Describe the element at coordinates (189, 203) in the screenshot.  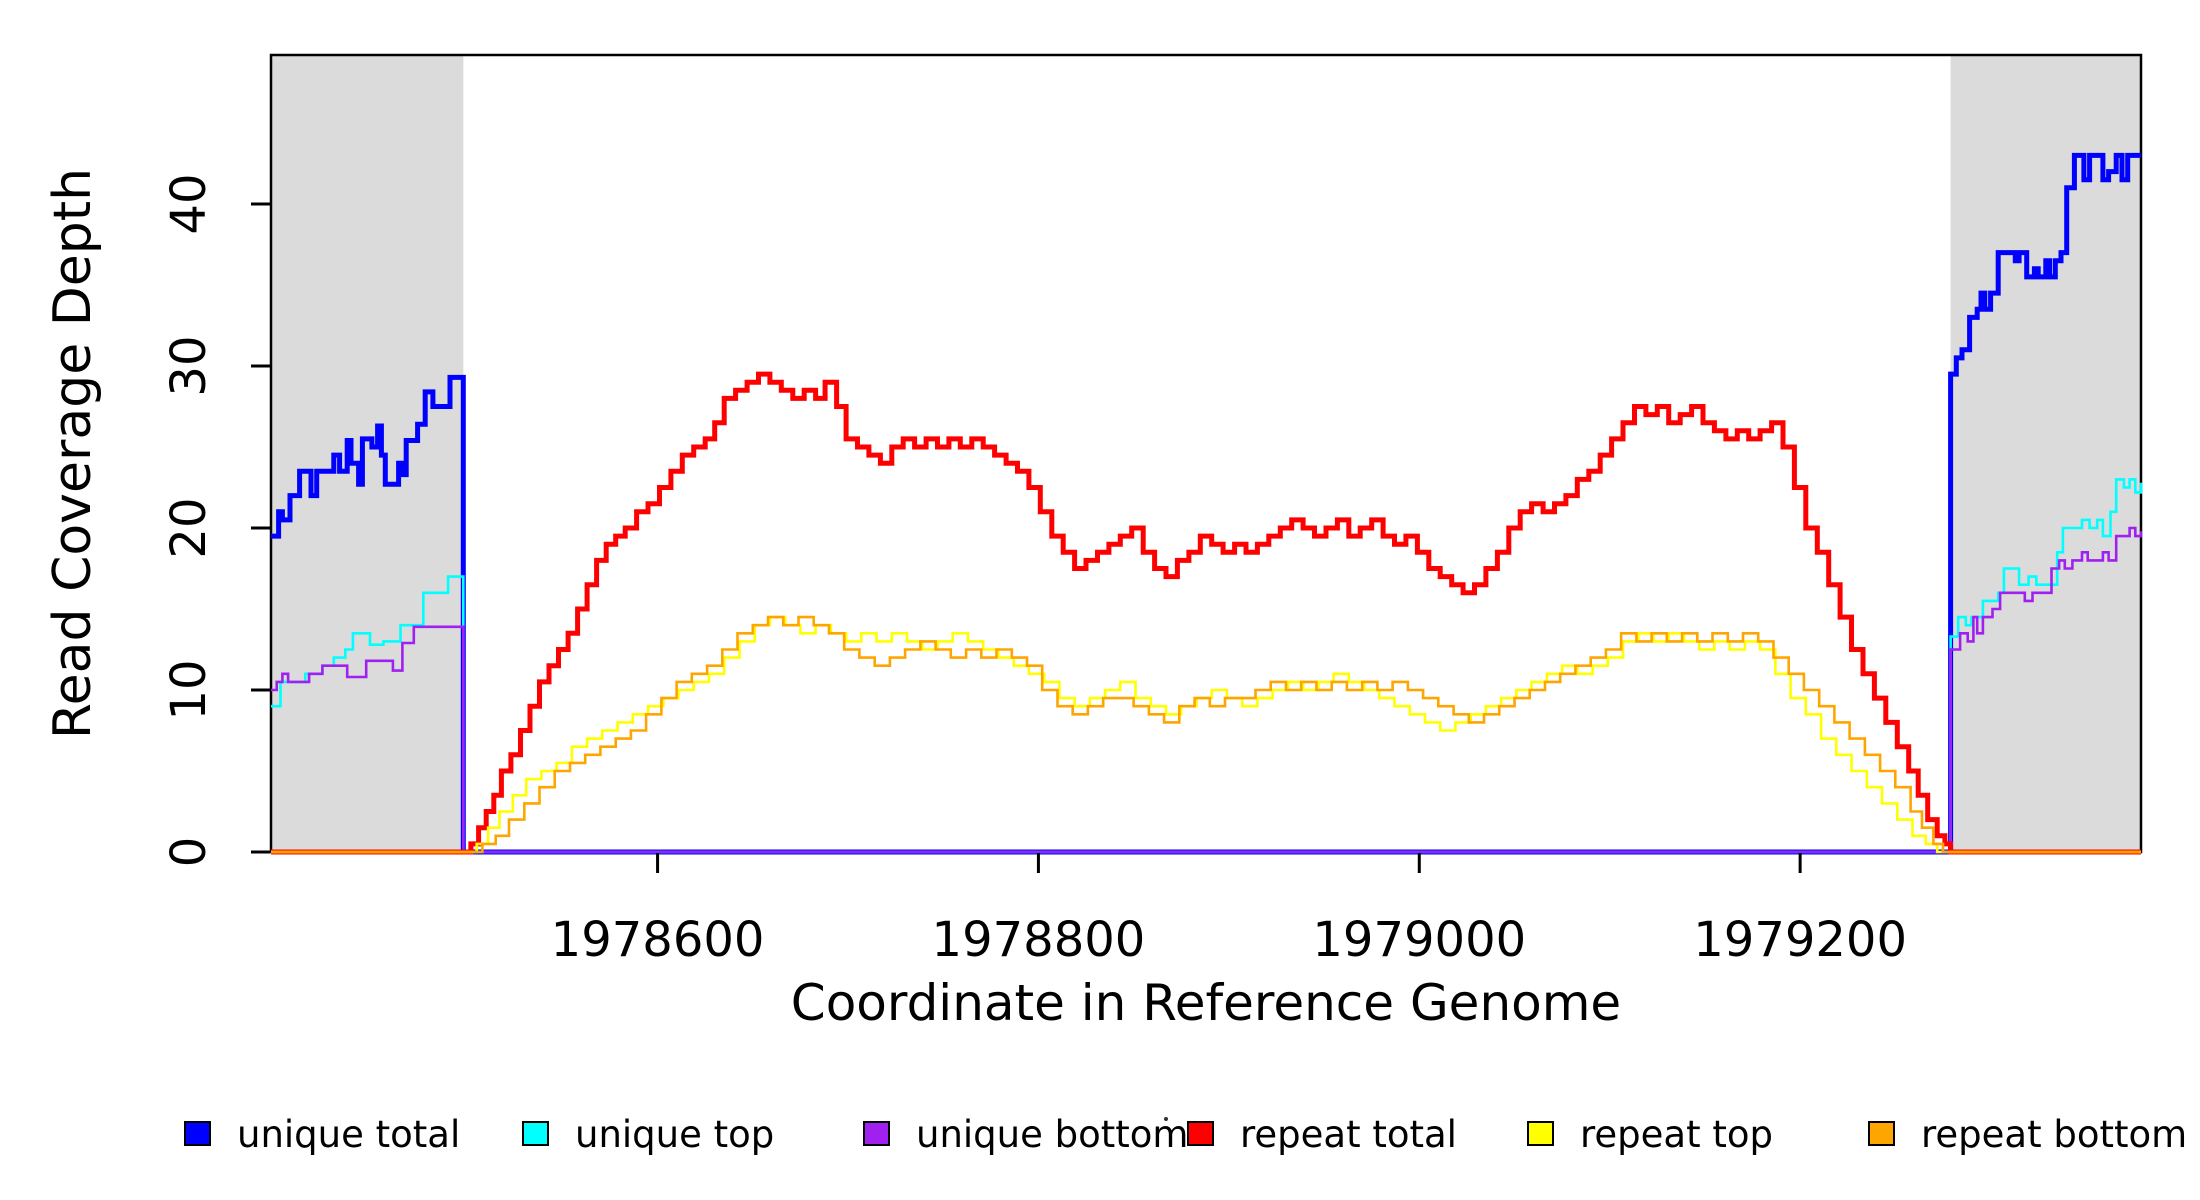
I see `y-tick-label: 40` at that location.